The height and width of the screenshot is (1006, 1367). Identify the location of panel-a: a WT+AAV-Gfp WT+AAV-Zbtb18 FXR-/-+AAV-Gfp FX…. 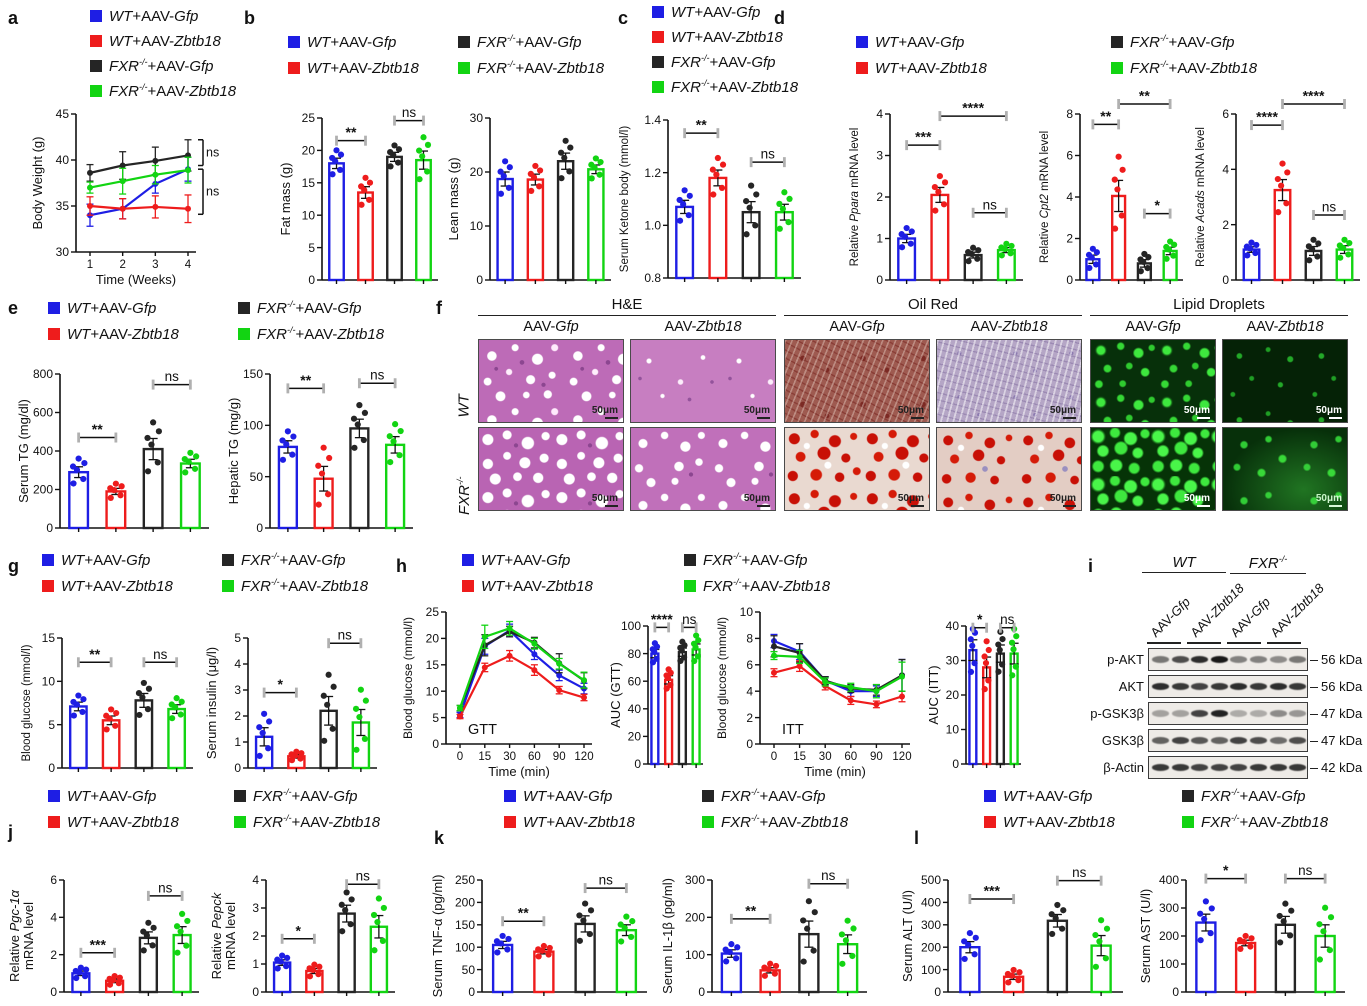
(119, 147).